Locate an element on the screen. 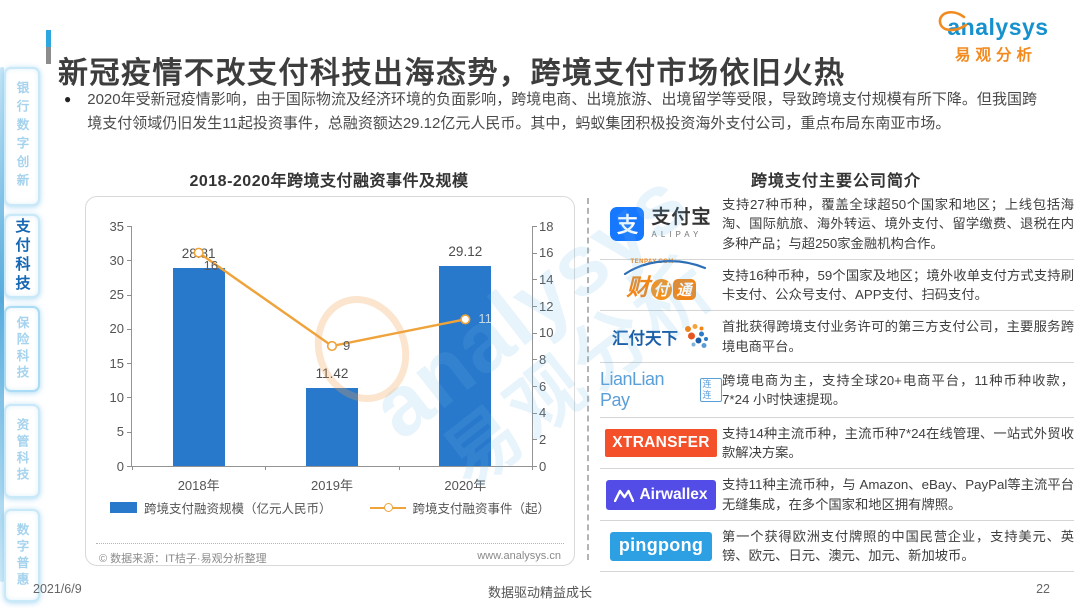  legend-item-line: 跨境支付融资事件（起） is located at coordinates (460, 507).